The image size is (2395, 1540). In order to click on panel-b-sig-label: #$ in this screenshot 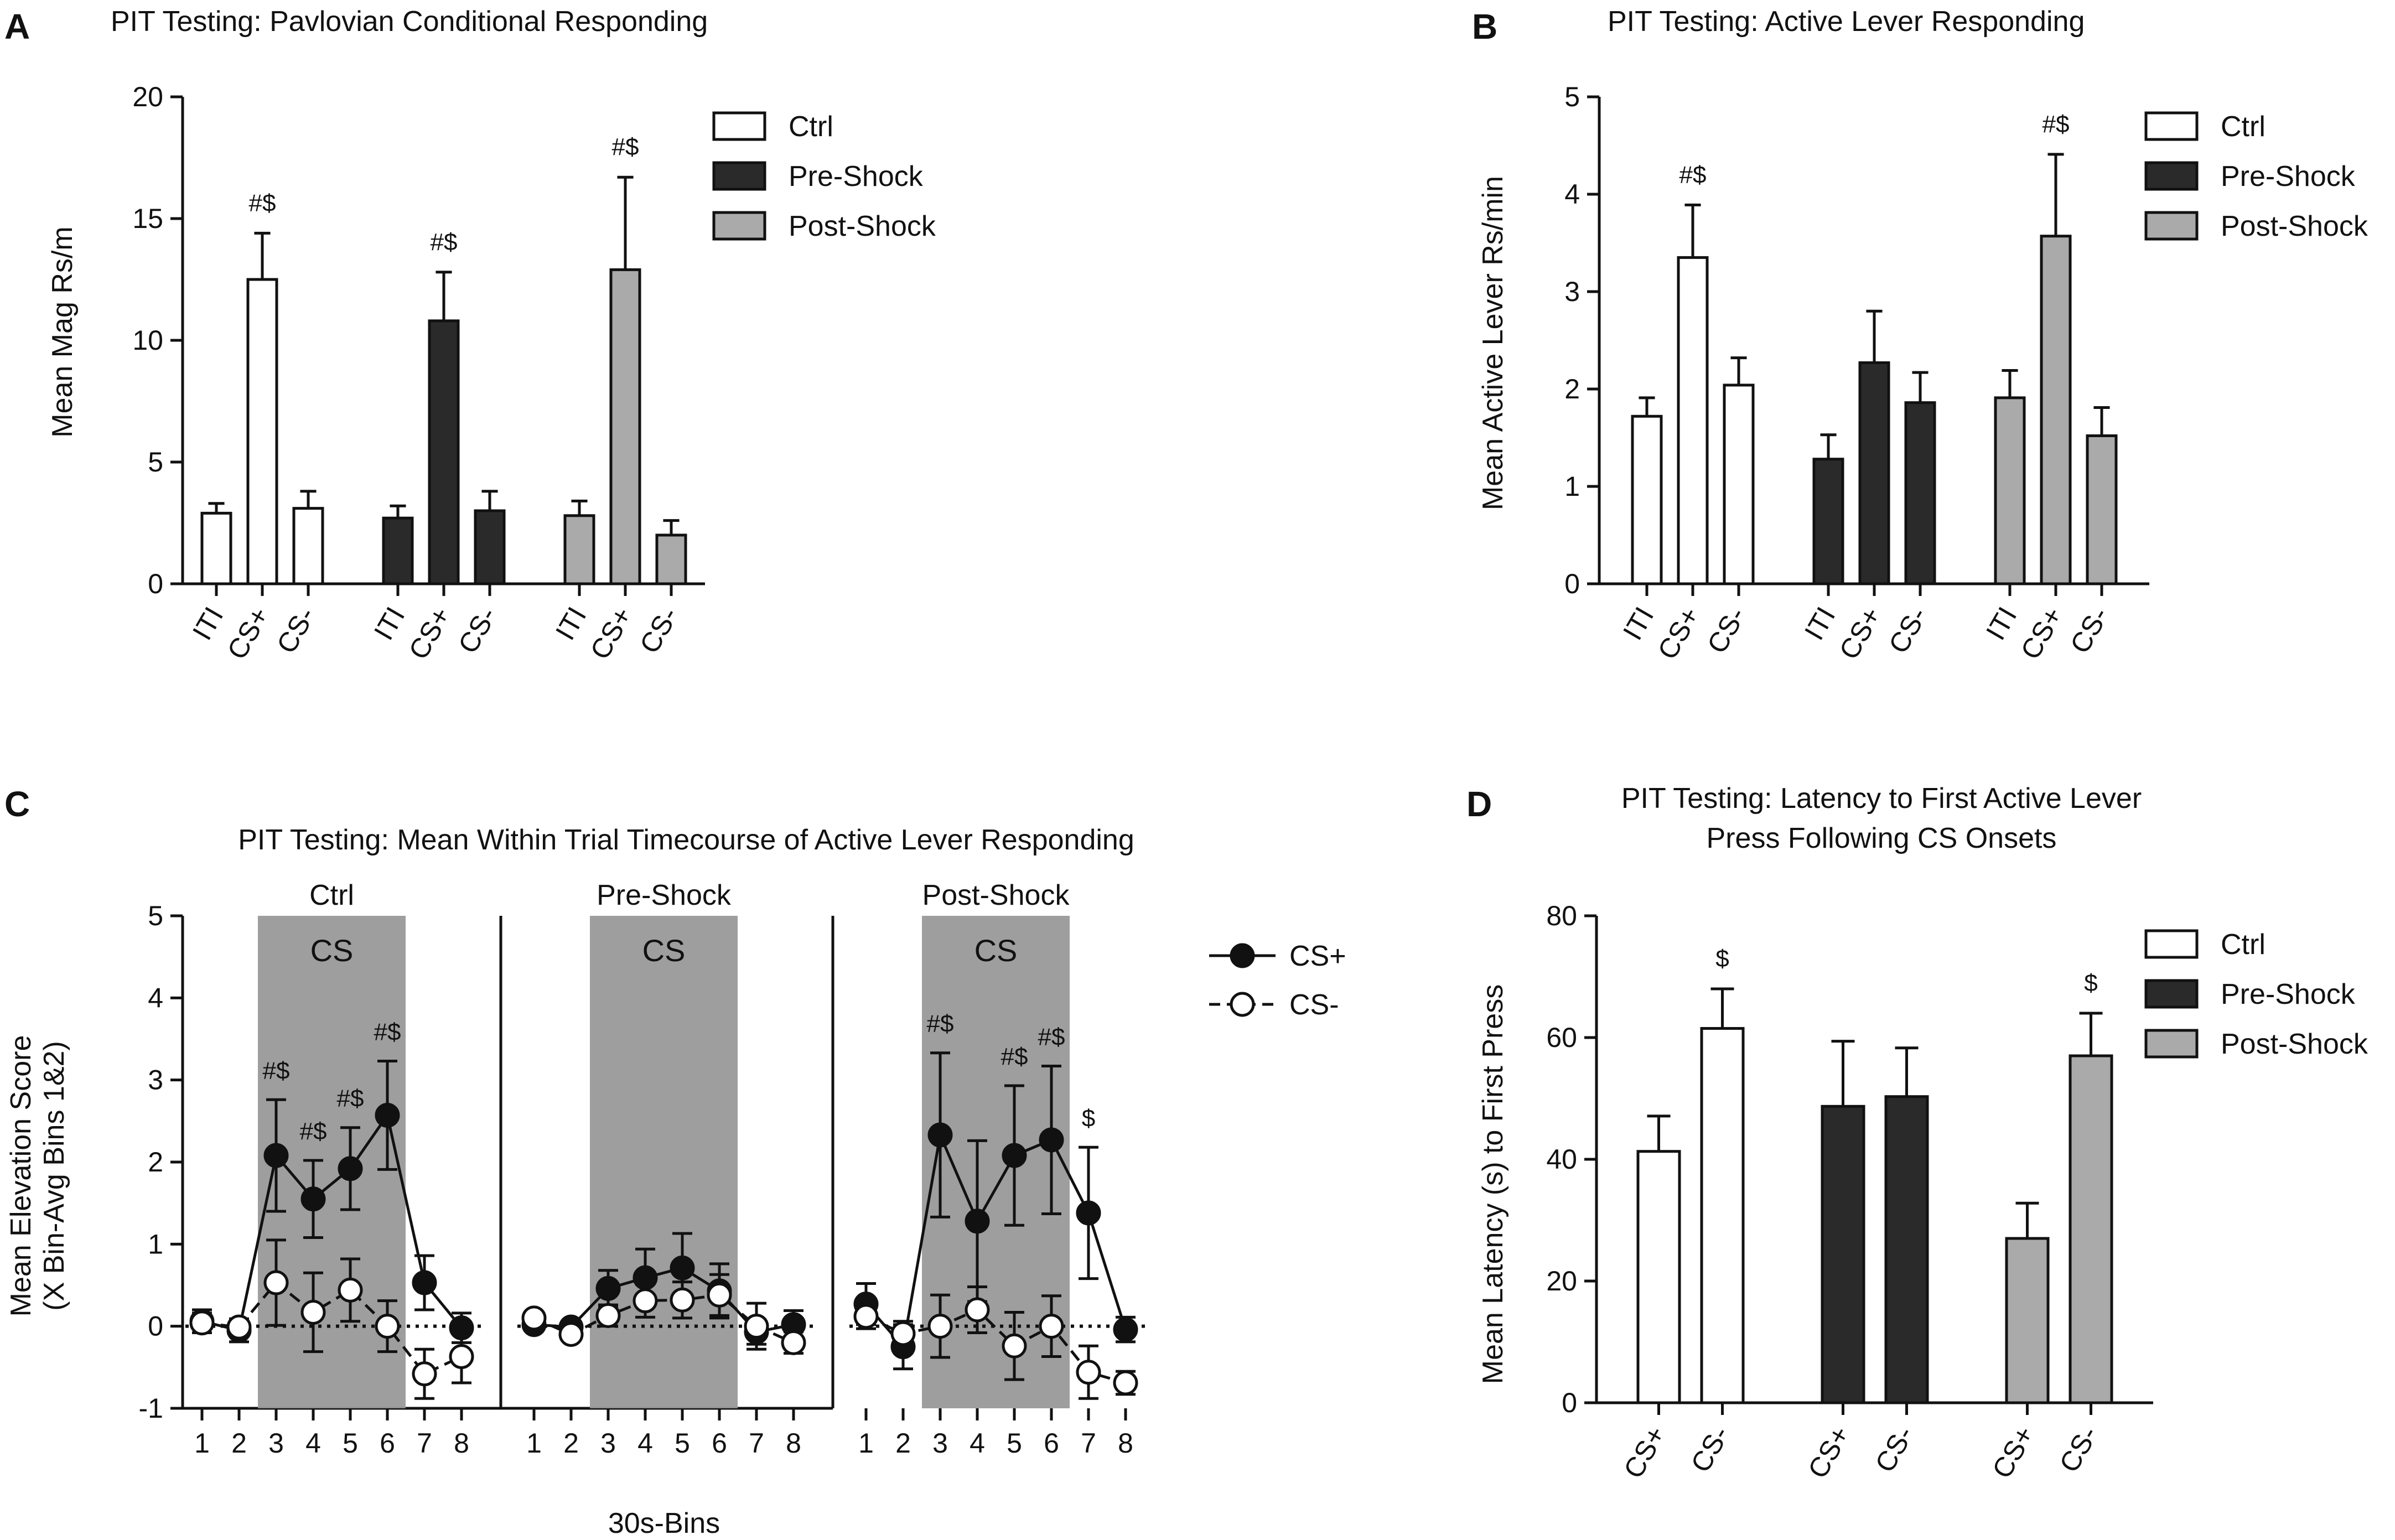, I will do `click(2056, 125)`.